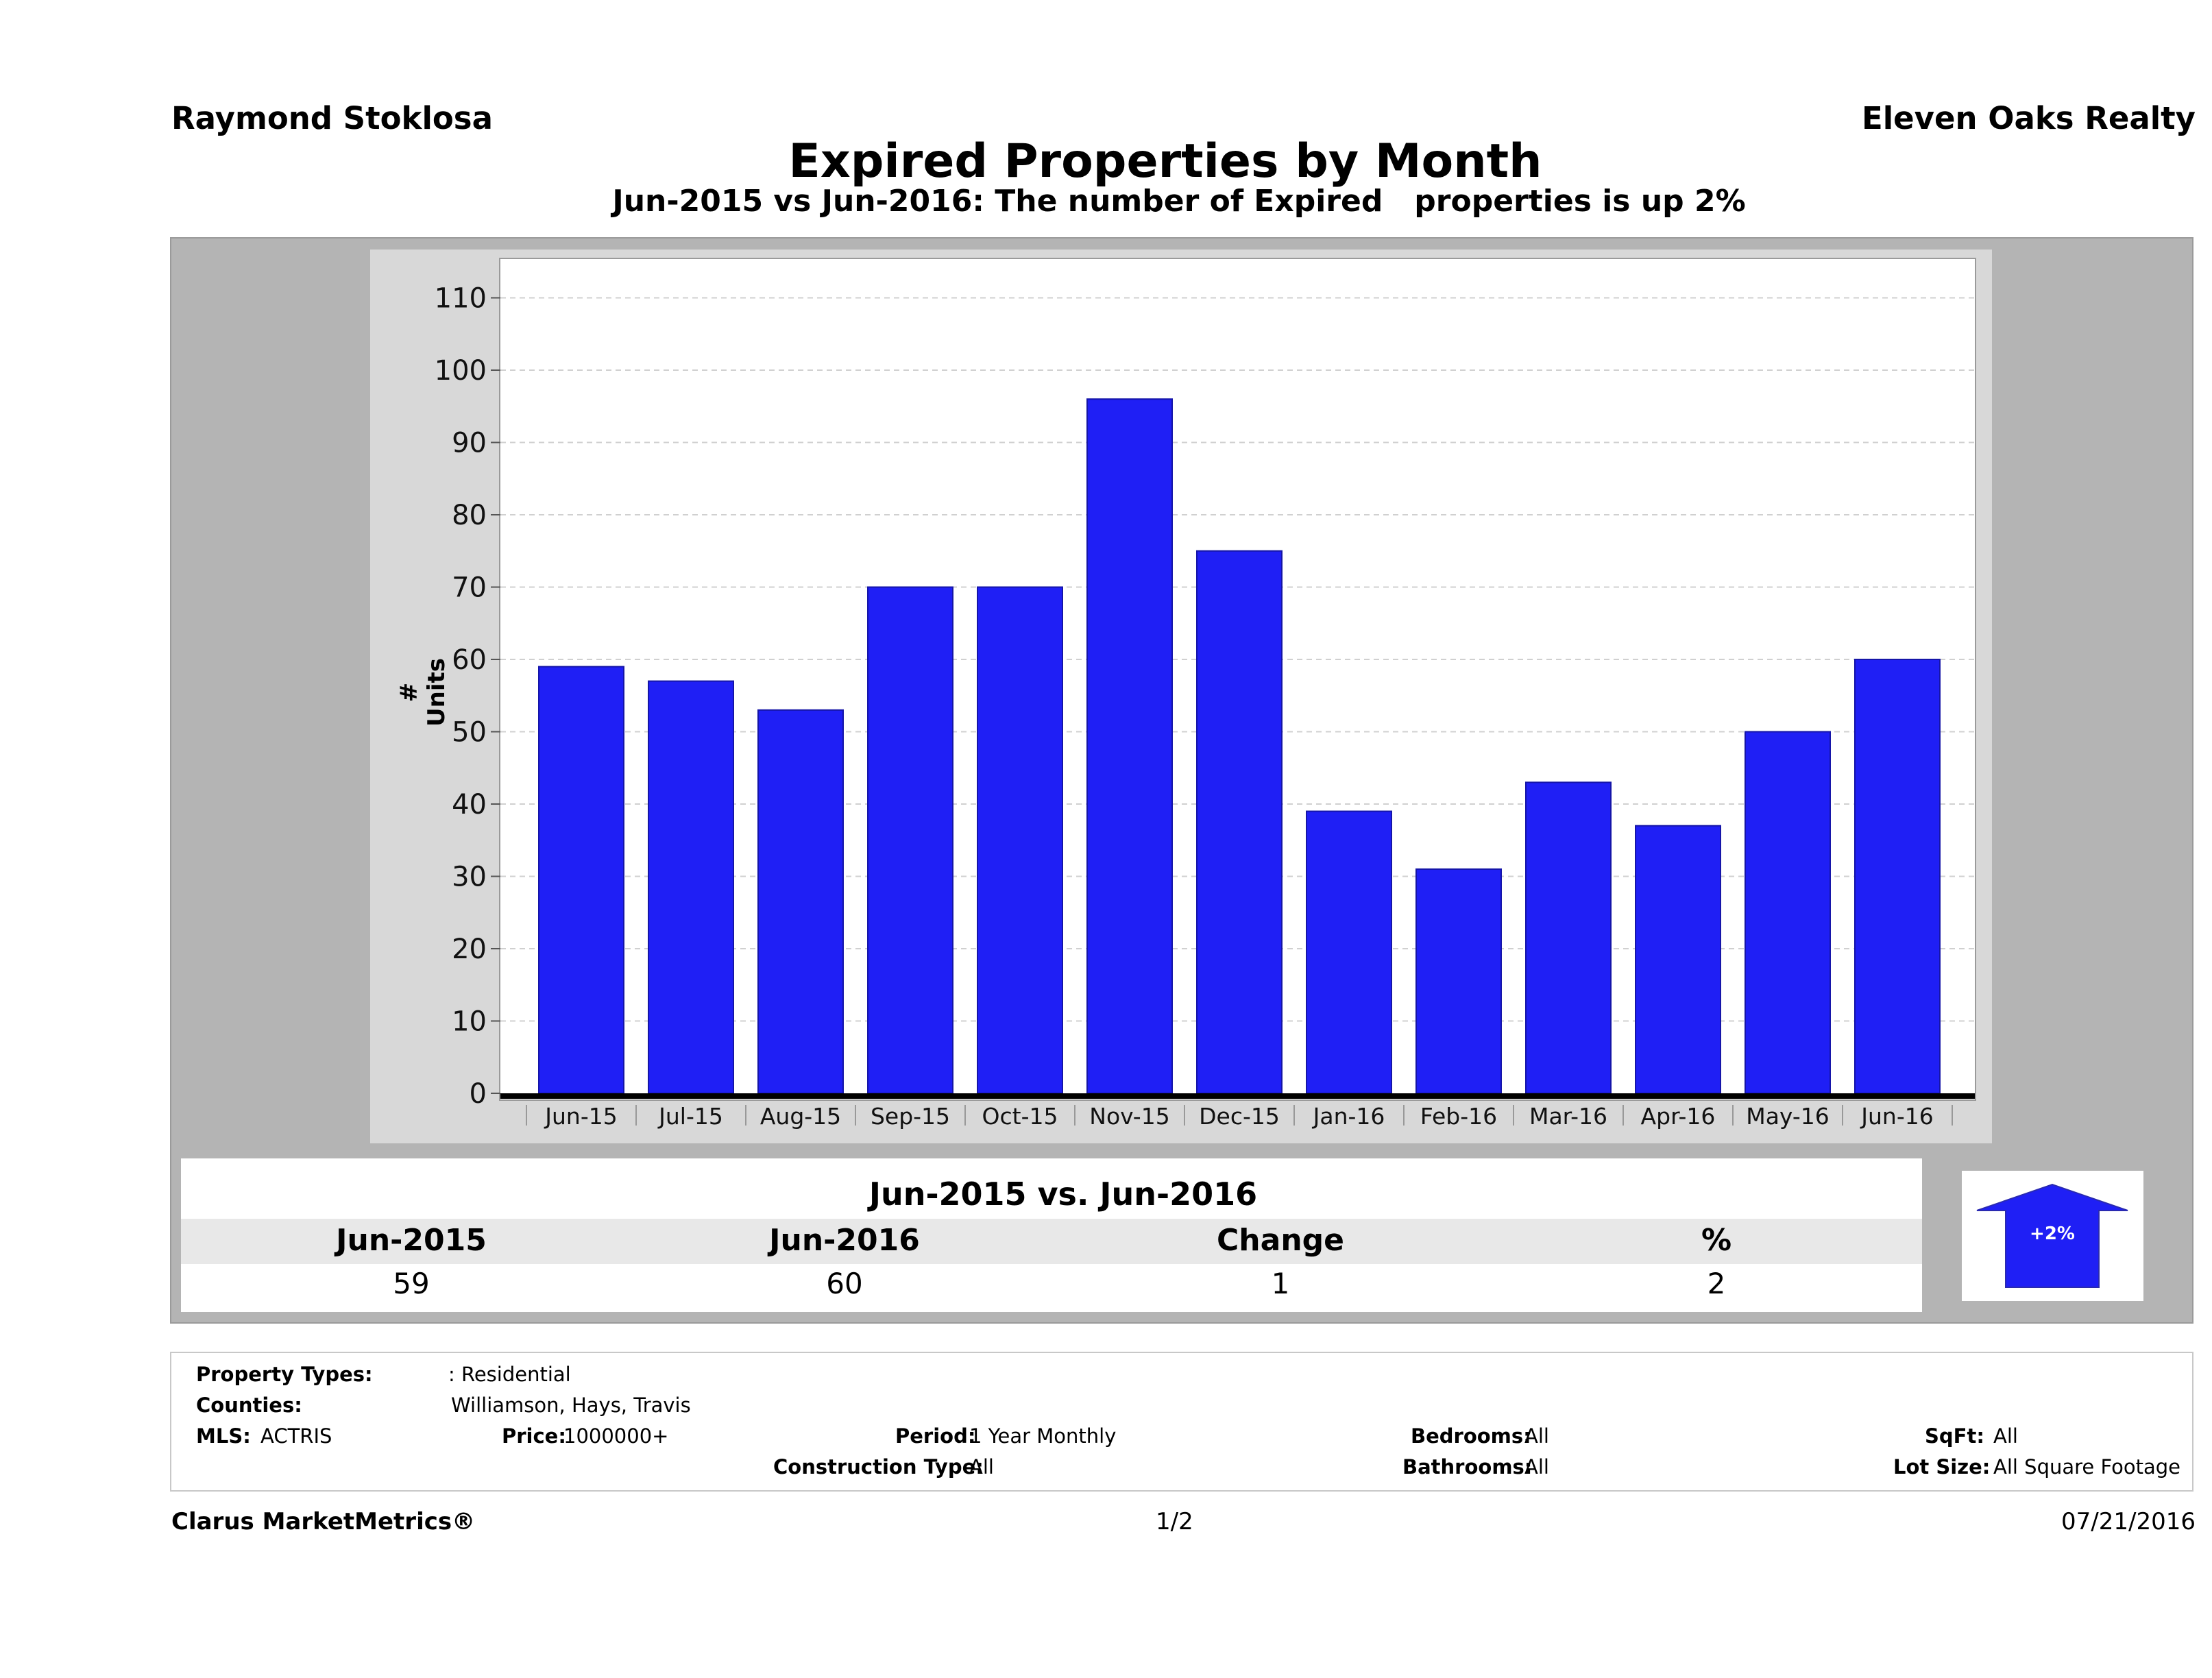 The width and height of the screenshot is (2212, 1678). What do you see at coordinates (1896, 1116) in the screenshot?
I see `x-tick-label: Jun-16` at bounding box center [1896, 1116].